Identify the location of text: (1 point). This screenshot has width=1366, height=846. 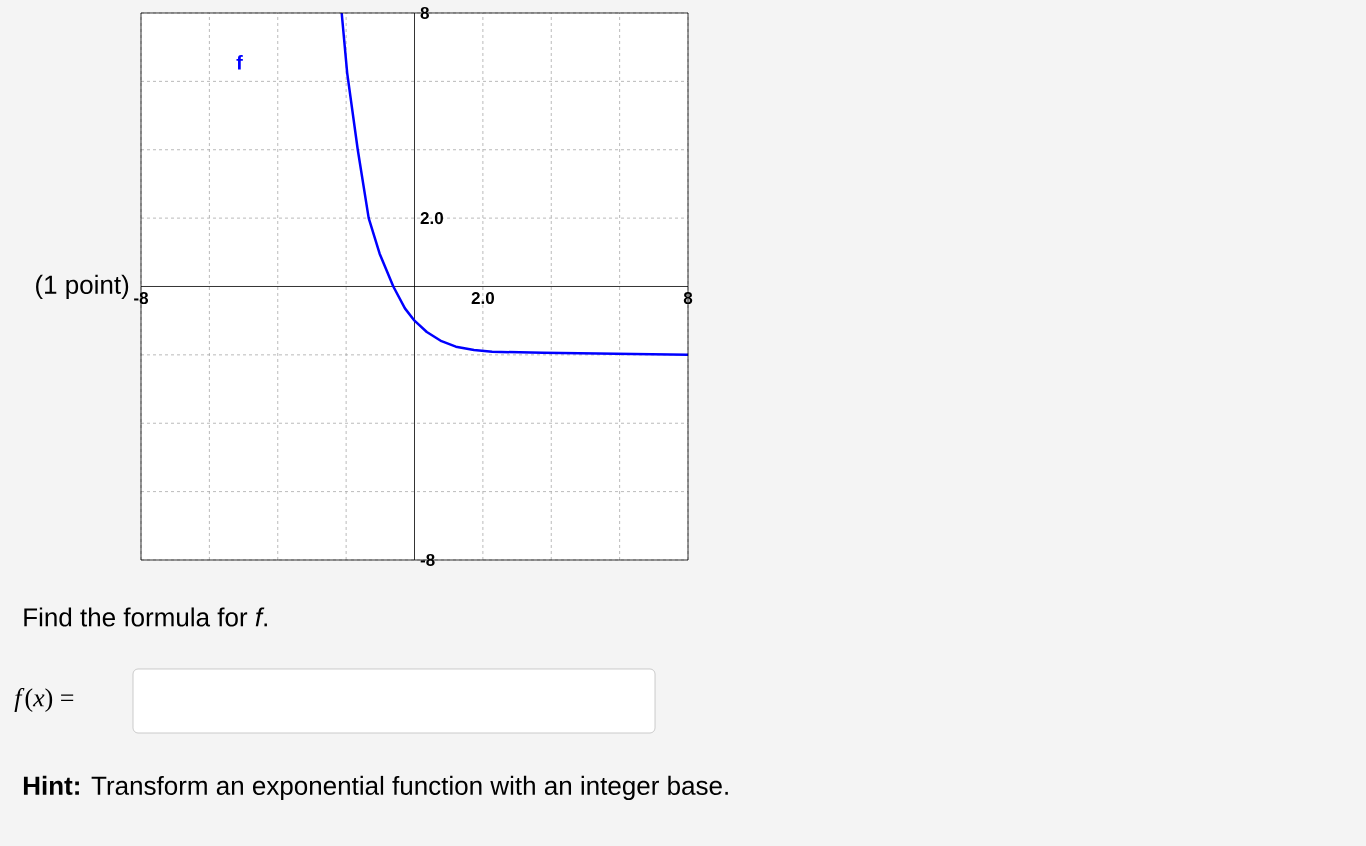
(82, 287).